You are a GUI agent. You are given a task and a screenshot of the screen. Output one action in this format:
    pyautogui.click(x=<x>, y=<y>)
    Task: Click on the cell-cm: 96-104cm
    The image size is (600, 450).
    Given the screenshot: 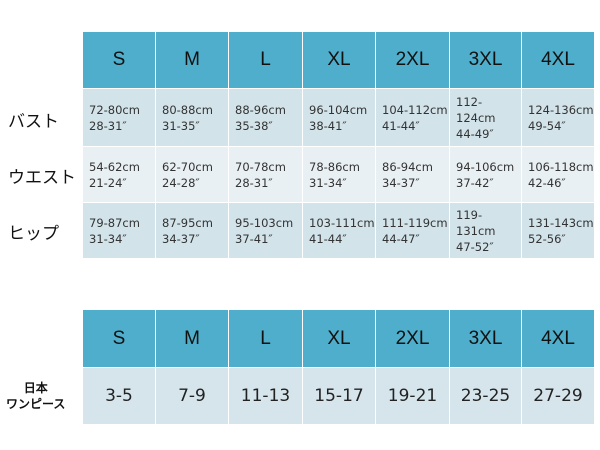 What is the action you would take?
    pyautogui.click(x=338, y=109)
    